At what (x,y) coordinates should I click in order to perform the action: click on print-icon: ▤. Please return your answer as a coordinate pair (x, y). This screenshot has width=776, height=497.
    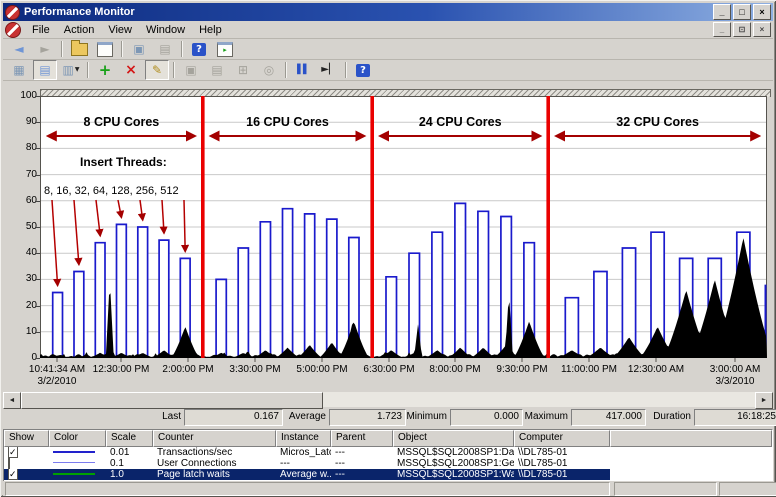
    Looking at the image, I should click on (165, 49).